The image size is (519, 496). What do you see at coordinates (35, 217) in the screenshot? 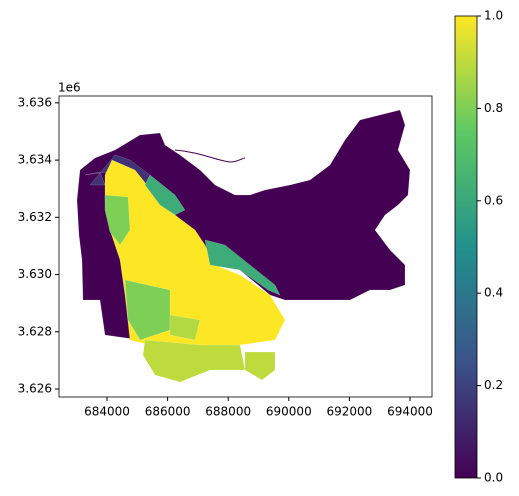
I see `y-tick-label: 3.632` at bounding box center [35, 217].